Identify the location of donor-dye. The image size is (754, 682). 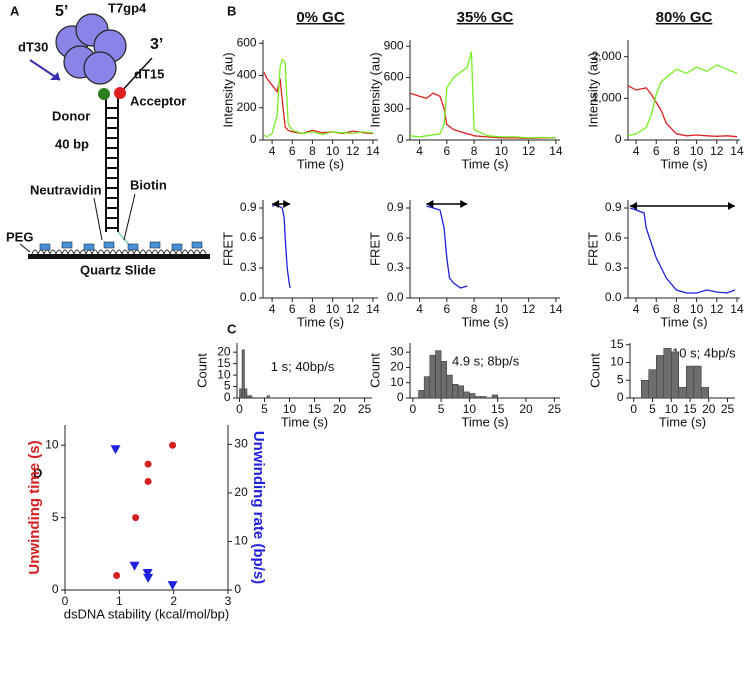
(104, 94).